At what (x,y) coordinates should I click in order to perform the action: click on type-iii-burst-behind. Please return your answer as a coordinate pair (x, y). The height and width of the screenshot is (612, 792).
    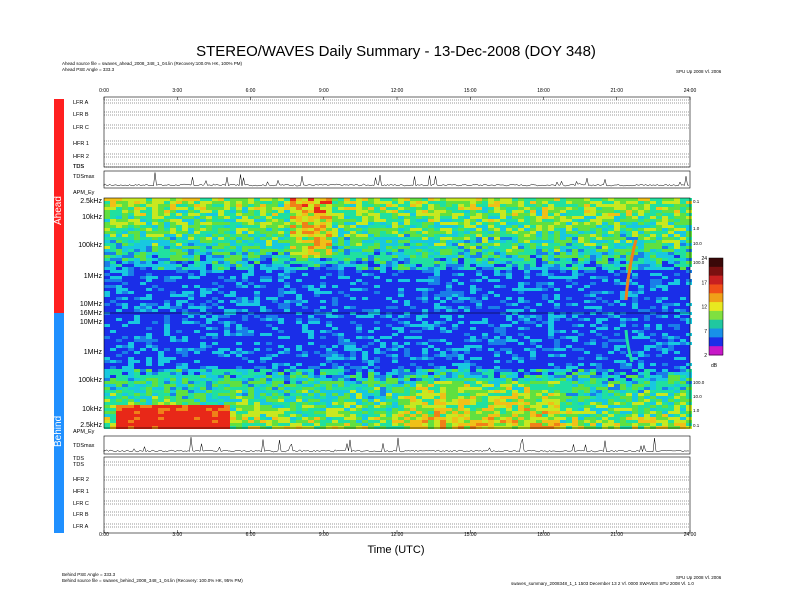
    Looking at the image, I should click on (629, 346).